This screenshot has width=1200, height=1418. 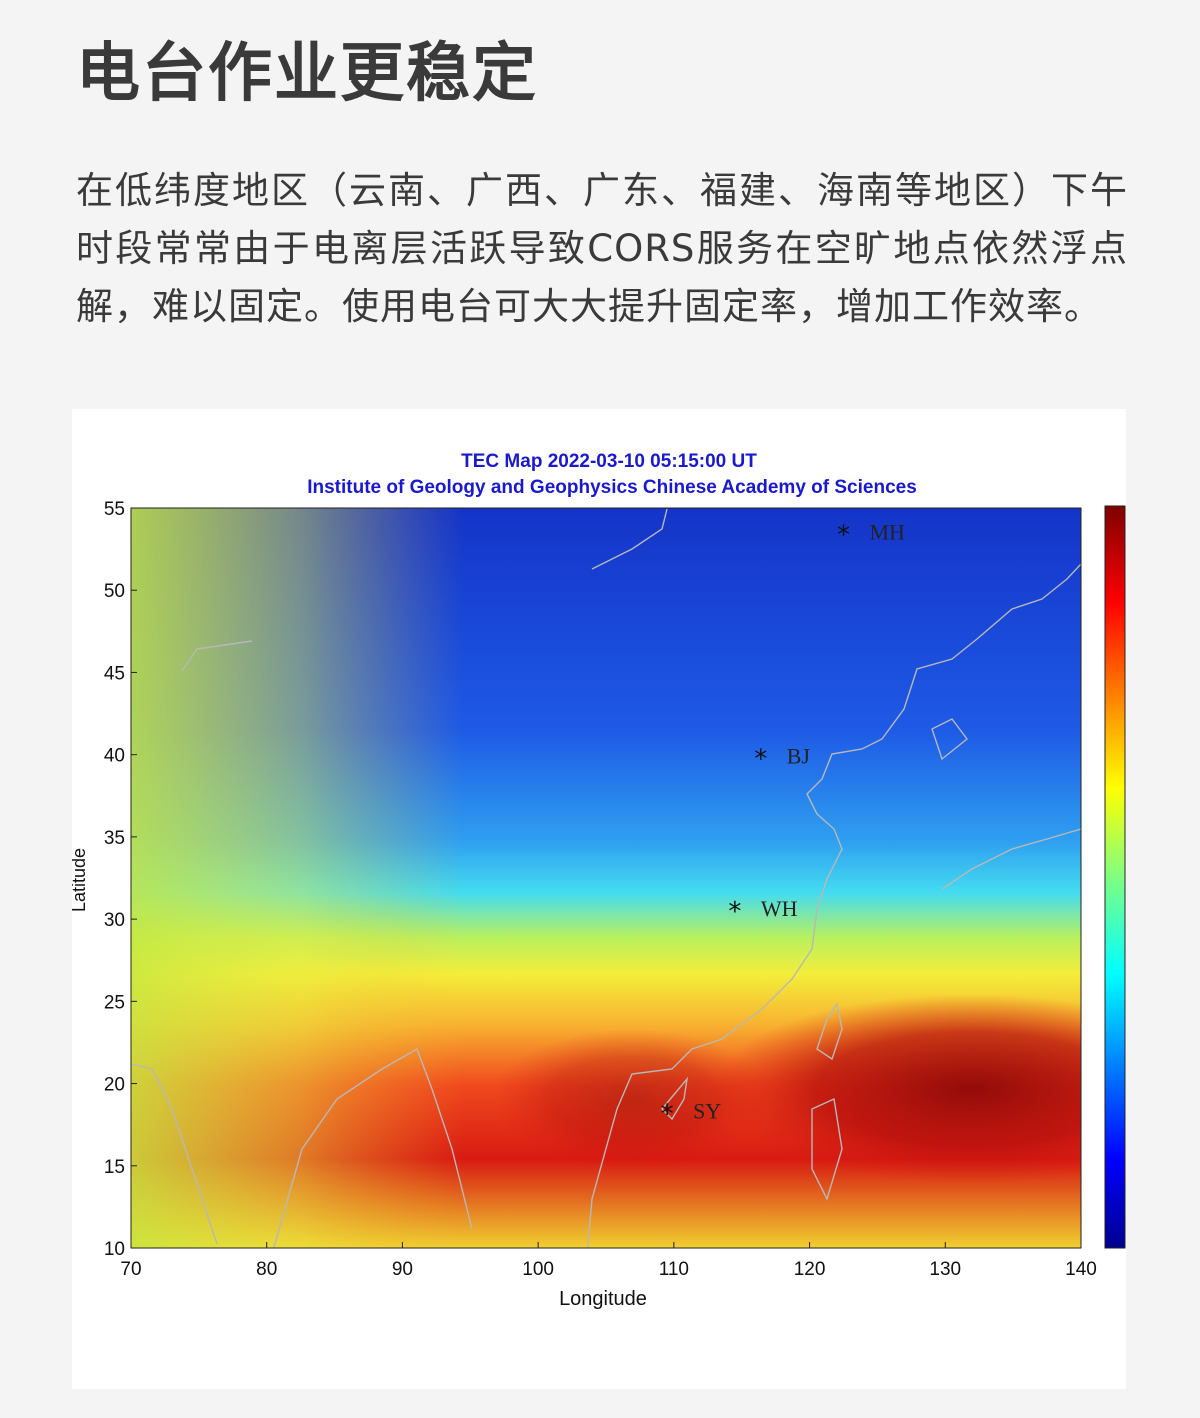 What do you see at coordinates (402, 1269) in the screenshot?
I see `x-tick-label: 90` at bounding box center [402, 1269].